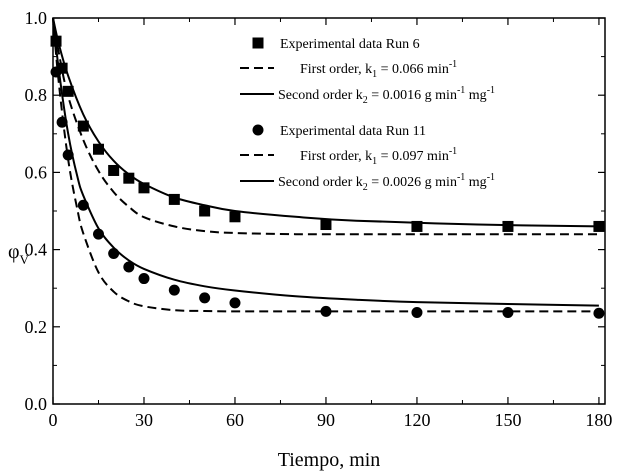 This screenshot has height=472, width=617. I want to click on x-tick-label: 150, so click(507, 420).